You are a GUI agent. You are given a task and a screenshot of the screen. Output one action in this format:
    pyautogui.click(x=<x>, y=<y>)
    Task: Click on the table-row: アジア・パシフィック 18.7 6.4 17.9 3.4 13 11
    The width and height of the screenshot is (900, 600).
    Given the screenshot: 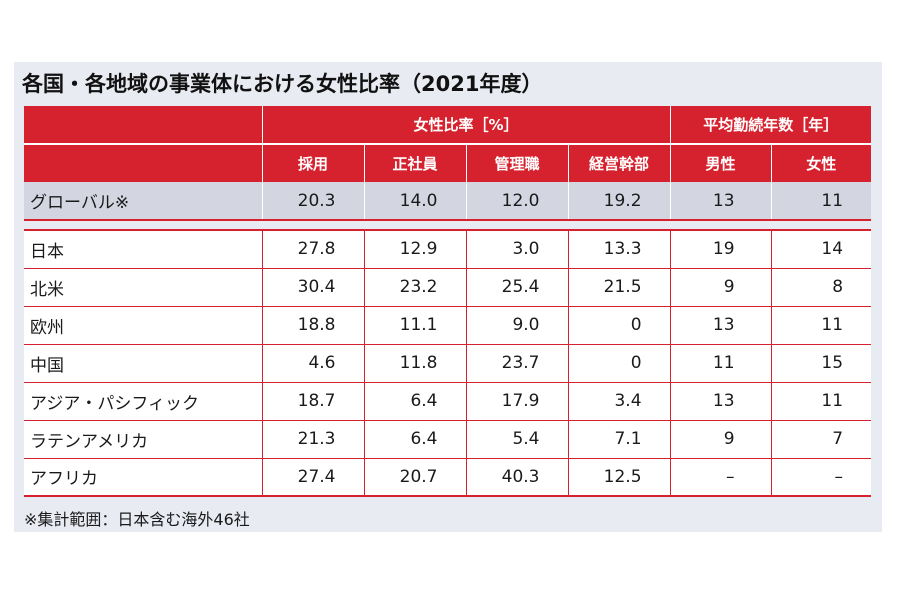 What is the action you would take?
    pyautogui.click(x=448, y=400)
    